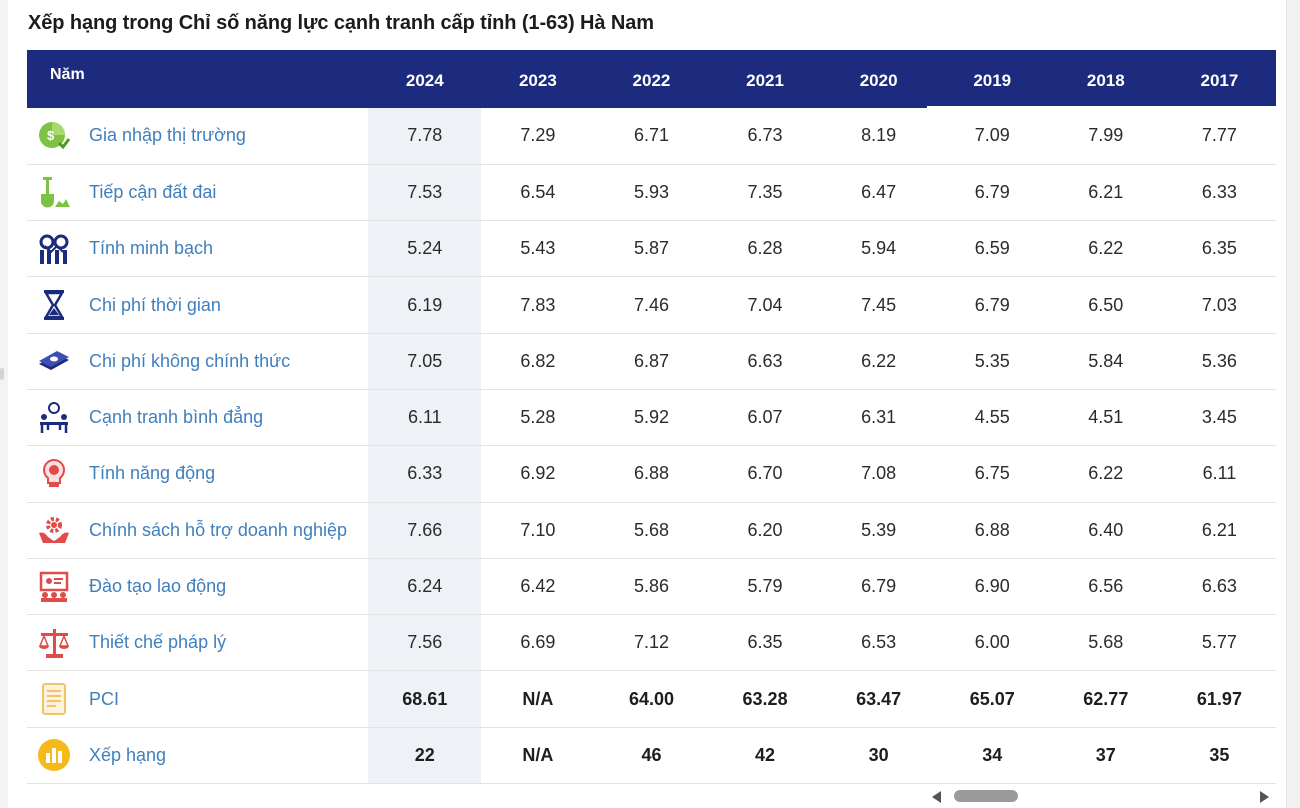 The height and width of the screenshot is (808, 1300). I want to click on market-entry-icon: $, so click(54, 136).